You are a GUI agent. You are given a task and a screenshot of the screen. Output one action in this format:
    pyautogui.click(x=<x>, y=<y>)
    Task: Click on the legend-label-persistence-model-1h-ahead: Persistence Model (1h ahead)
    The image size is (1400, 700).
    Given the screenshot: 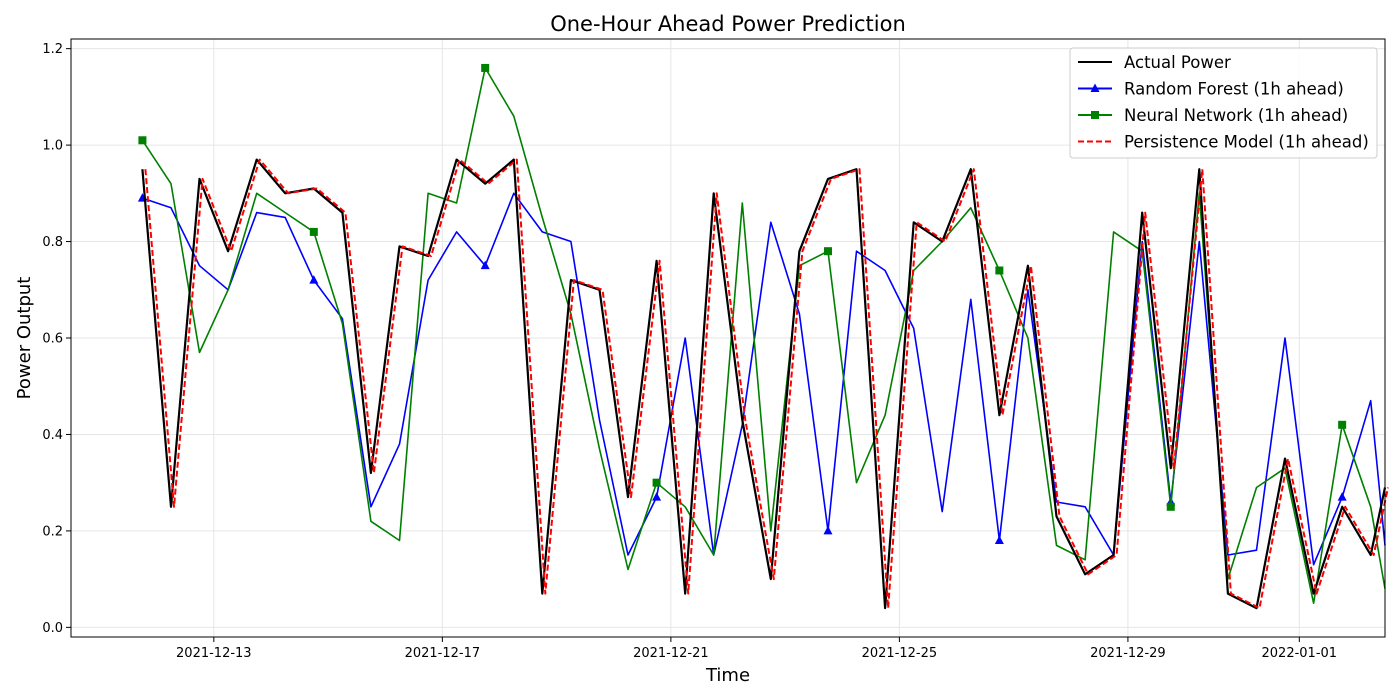 What is the action you would take?
    pyautogui.click(x=1246, y=142)
    